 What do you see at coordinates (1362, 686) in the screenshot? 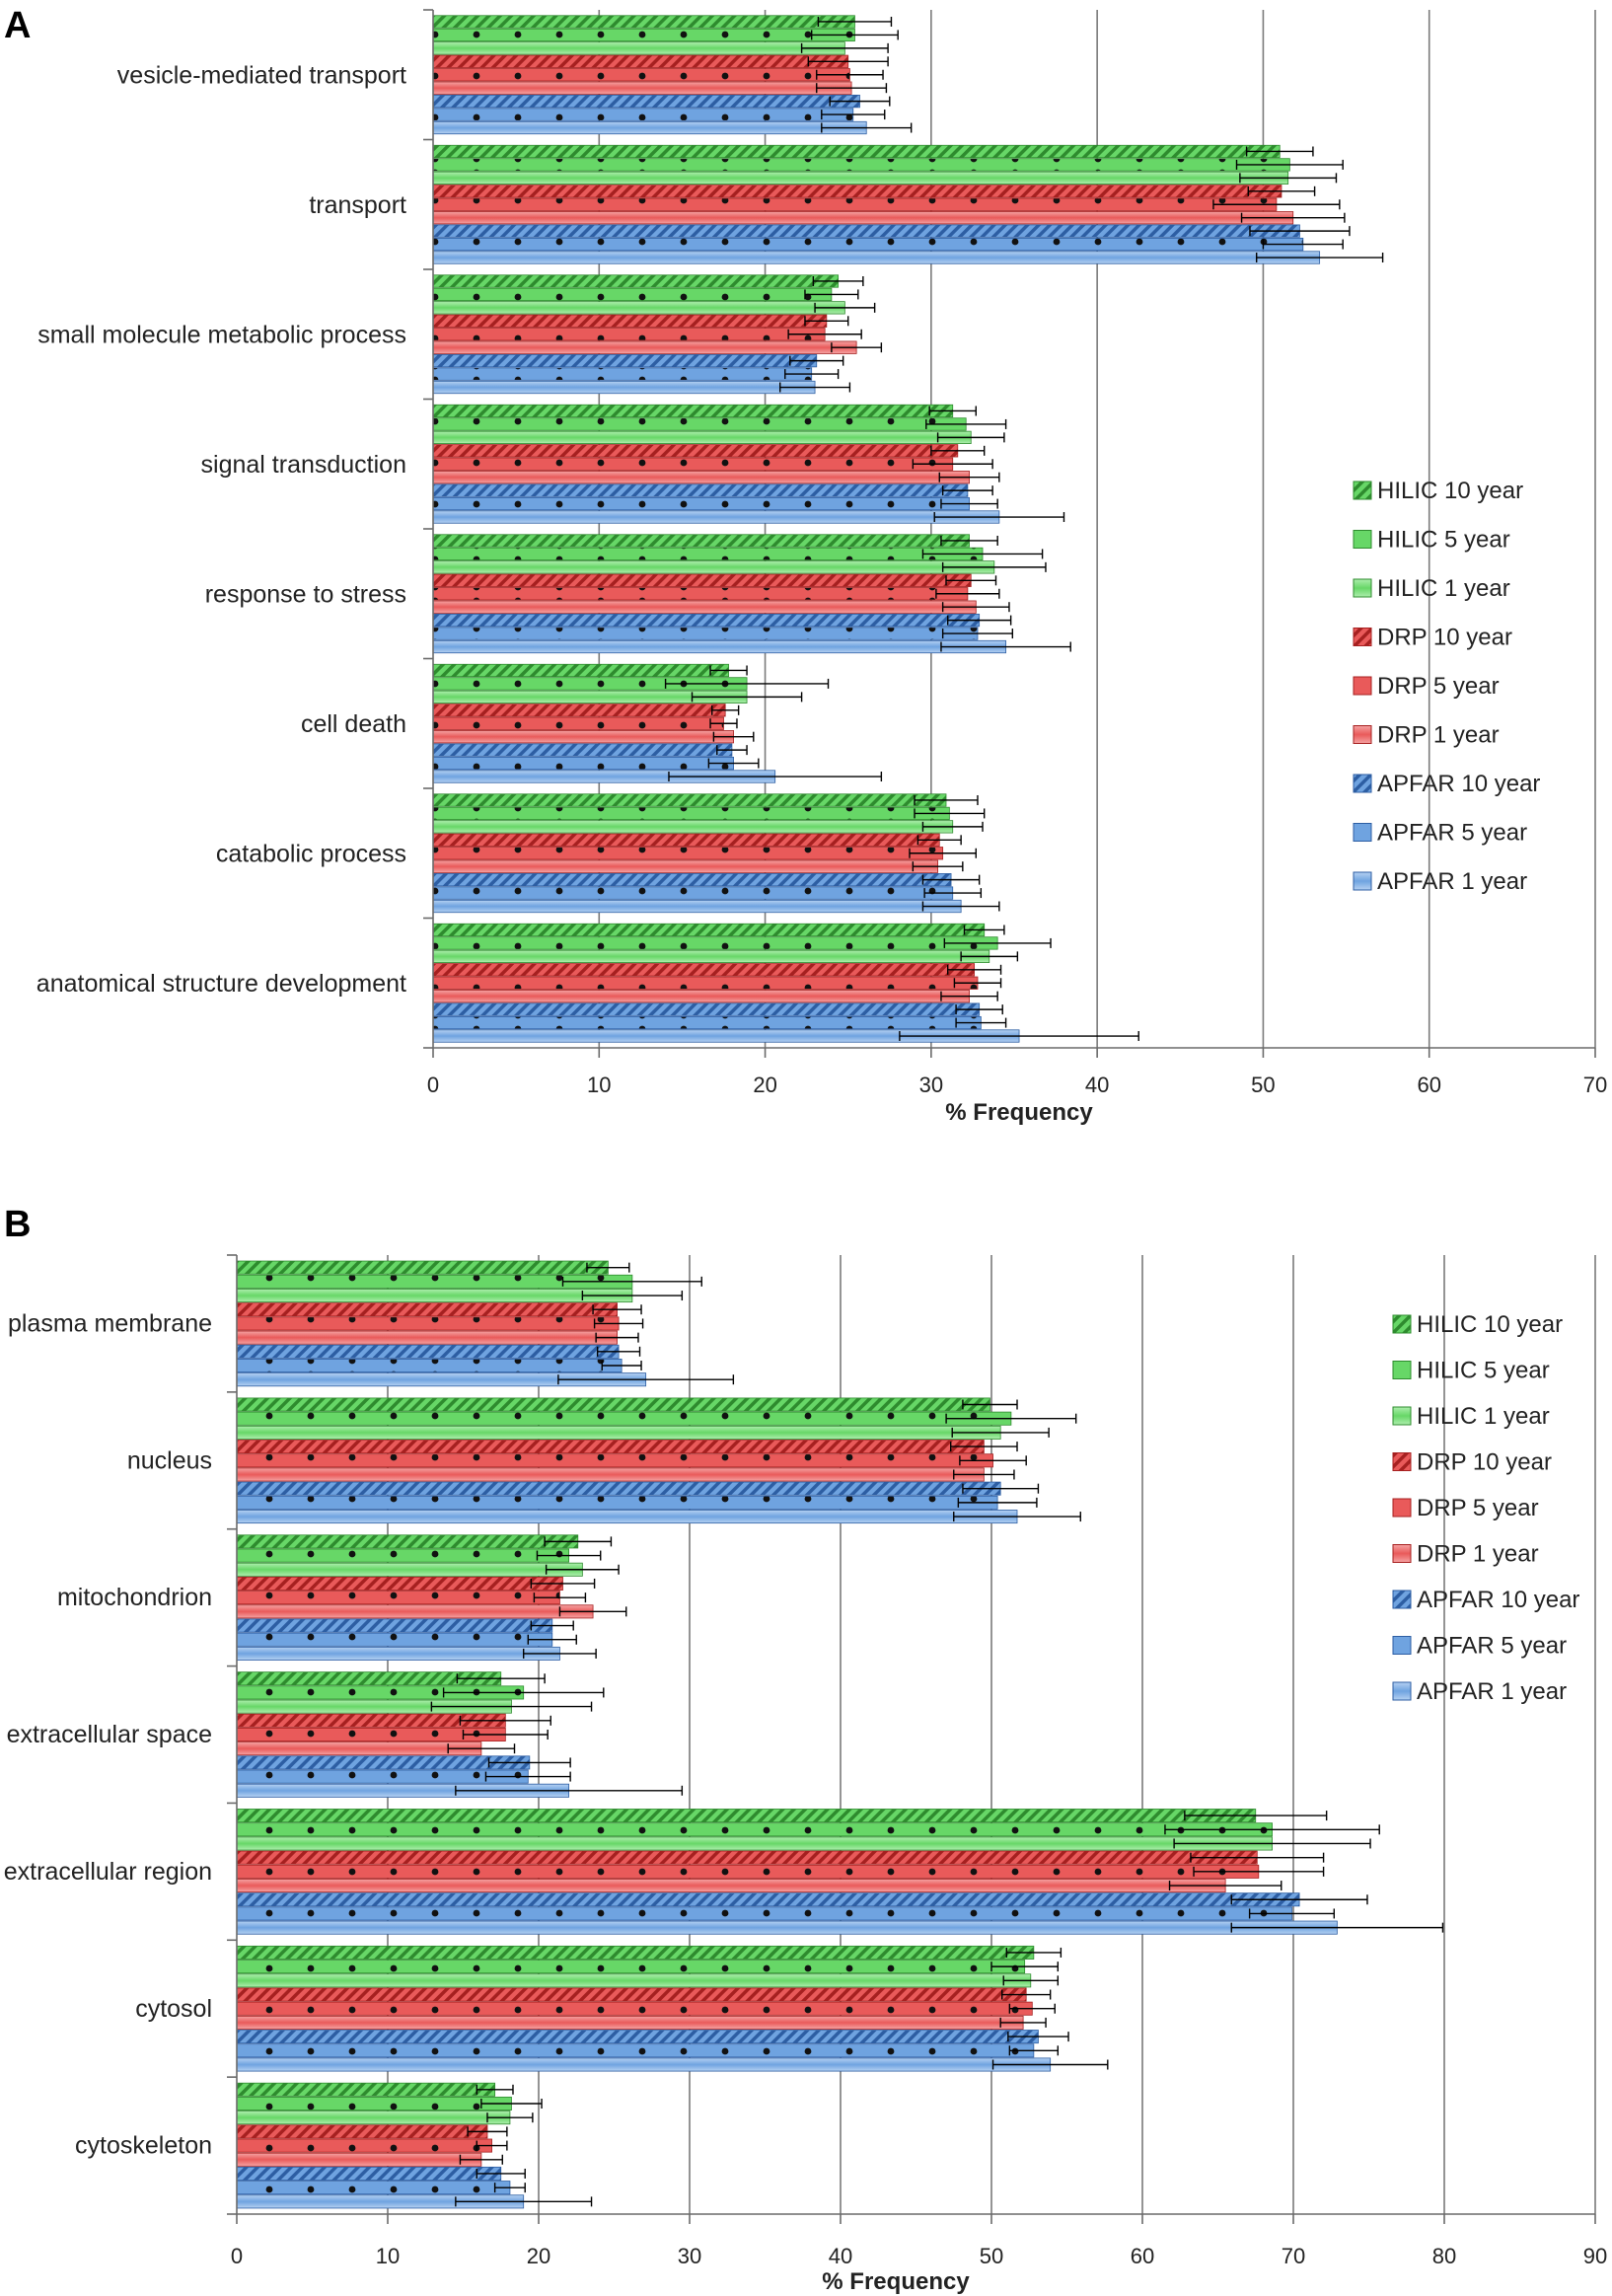
I see `legend-swatch-drp-5-year` at bounding box center [1362, 686].